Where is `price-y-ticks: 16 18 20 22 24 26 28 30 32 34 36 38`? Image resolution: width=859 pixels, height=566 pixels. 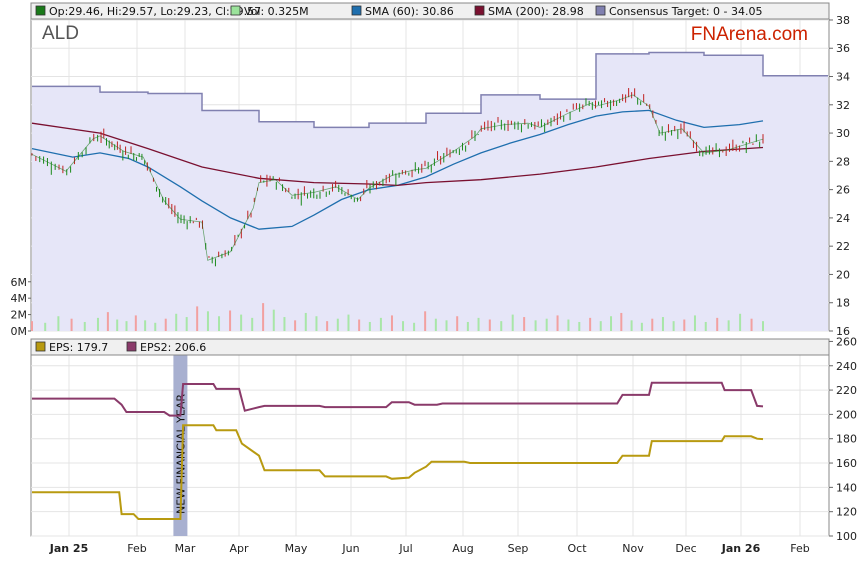
price-y-ticks: 16 18 20 22 24 26 28 30 32 34 36 38 is located at coordinates (839, 176).